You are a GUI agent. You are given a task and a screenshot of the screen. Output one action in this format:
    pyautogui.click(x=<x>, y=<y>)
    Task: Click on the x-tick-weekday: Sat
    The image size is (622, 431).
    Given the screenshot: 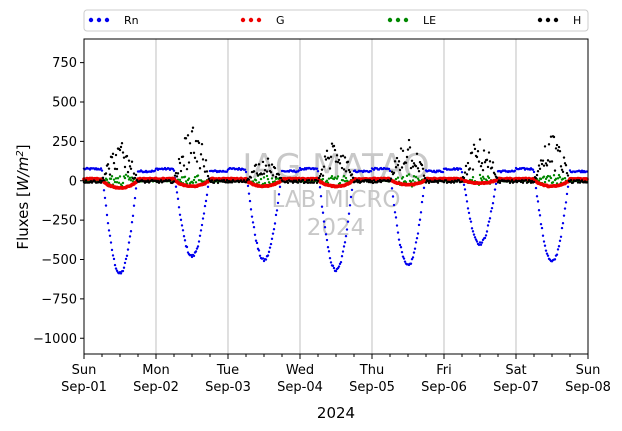 What is the action you would take?
    pyautogui.click(x=515, y=370)
    